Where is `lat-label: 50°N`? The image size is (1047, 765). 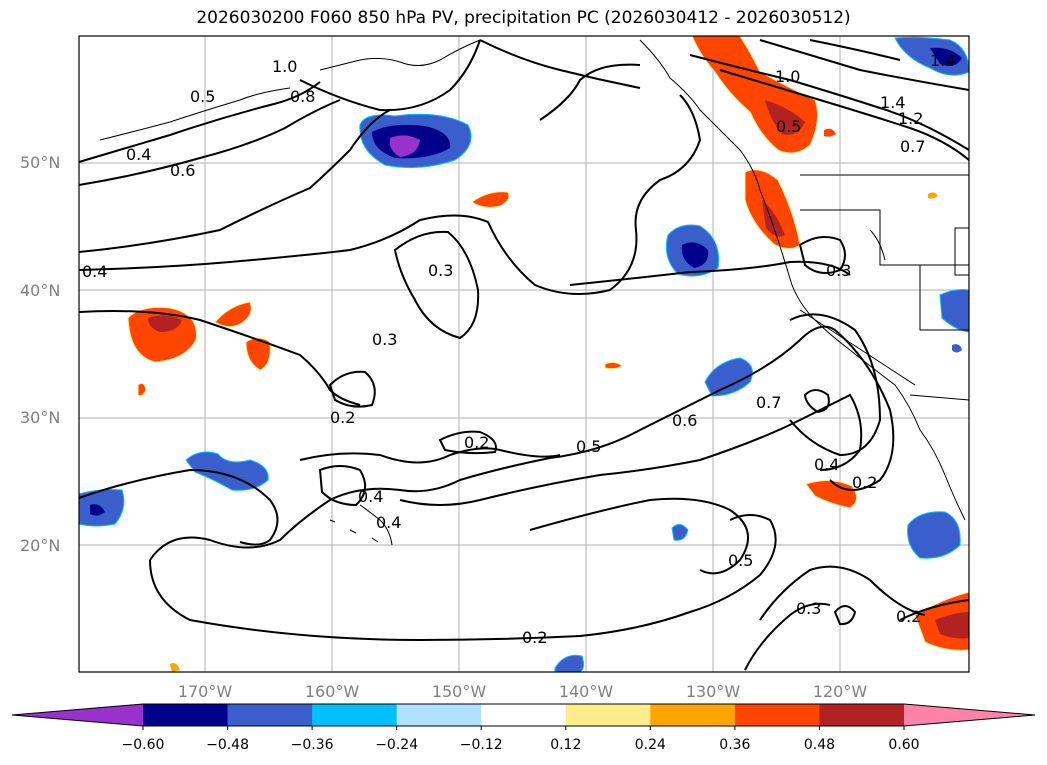
lat-label: 50°N is located at coordinates (40, 162).